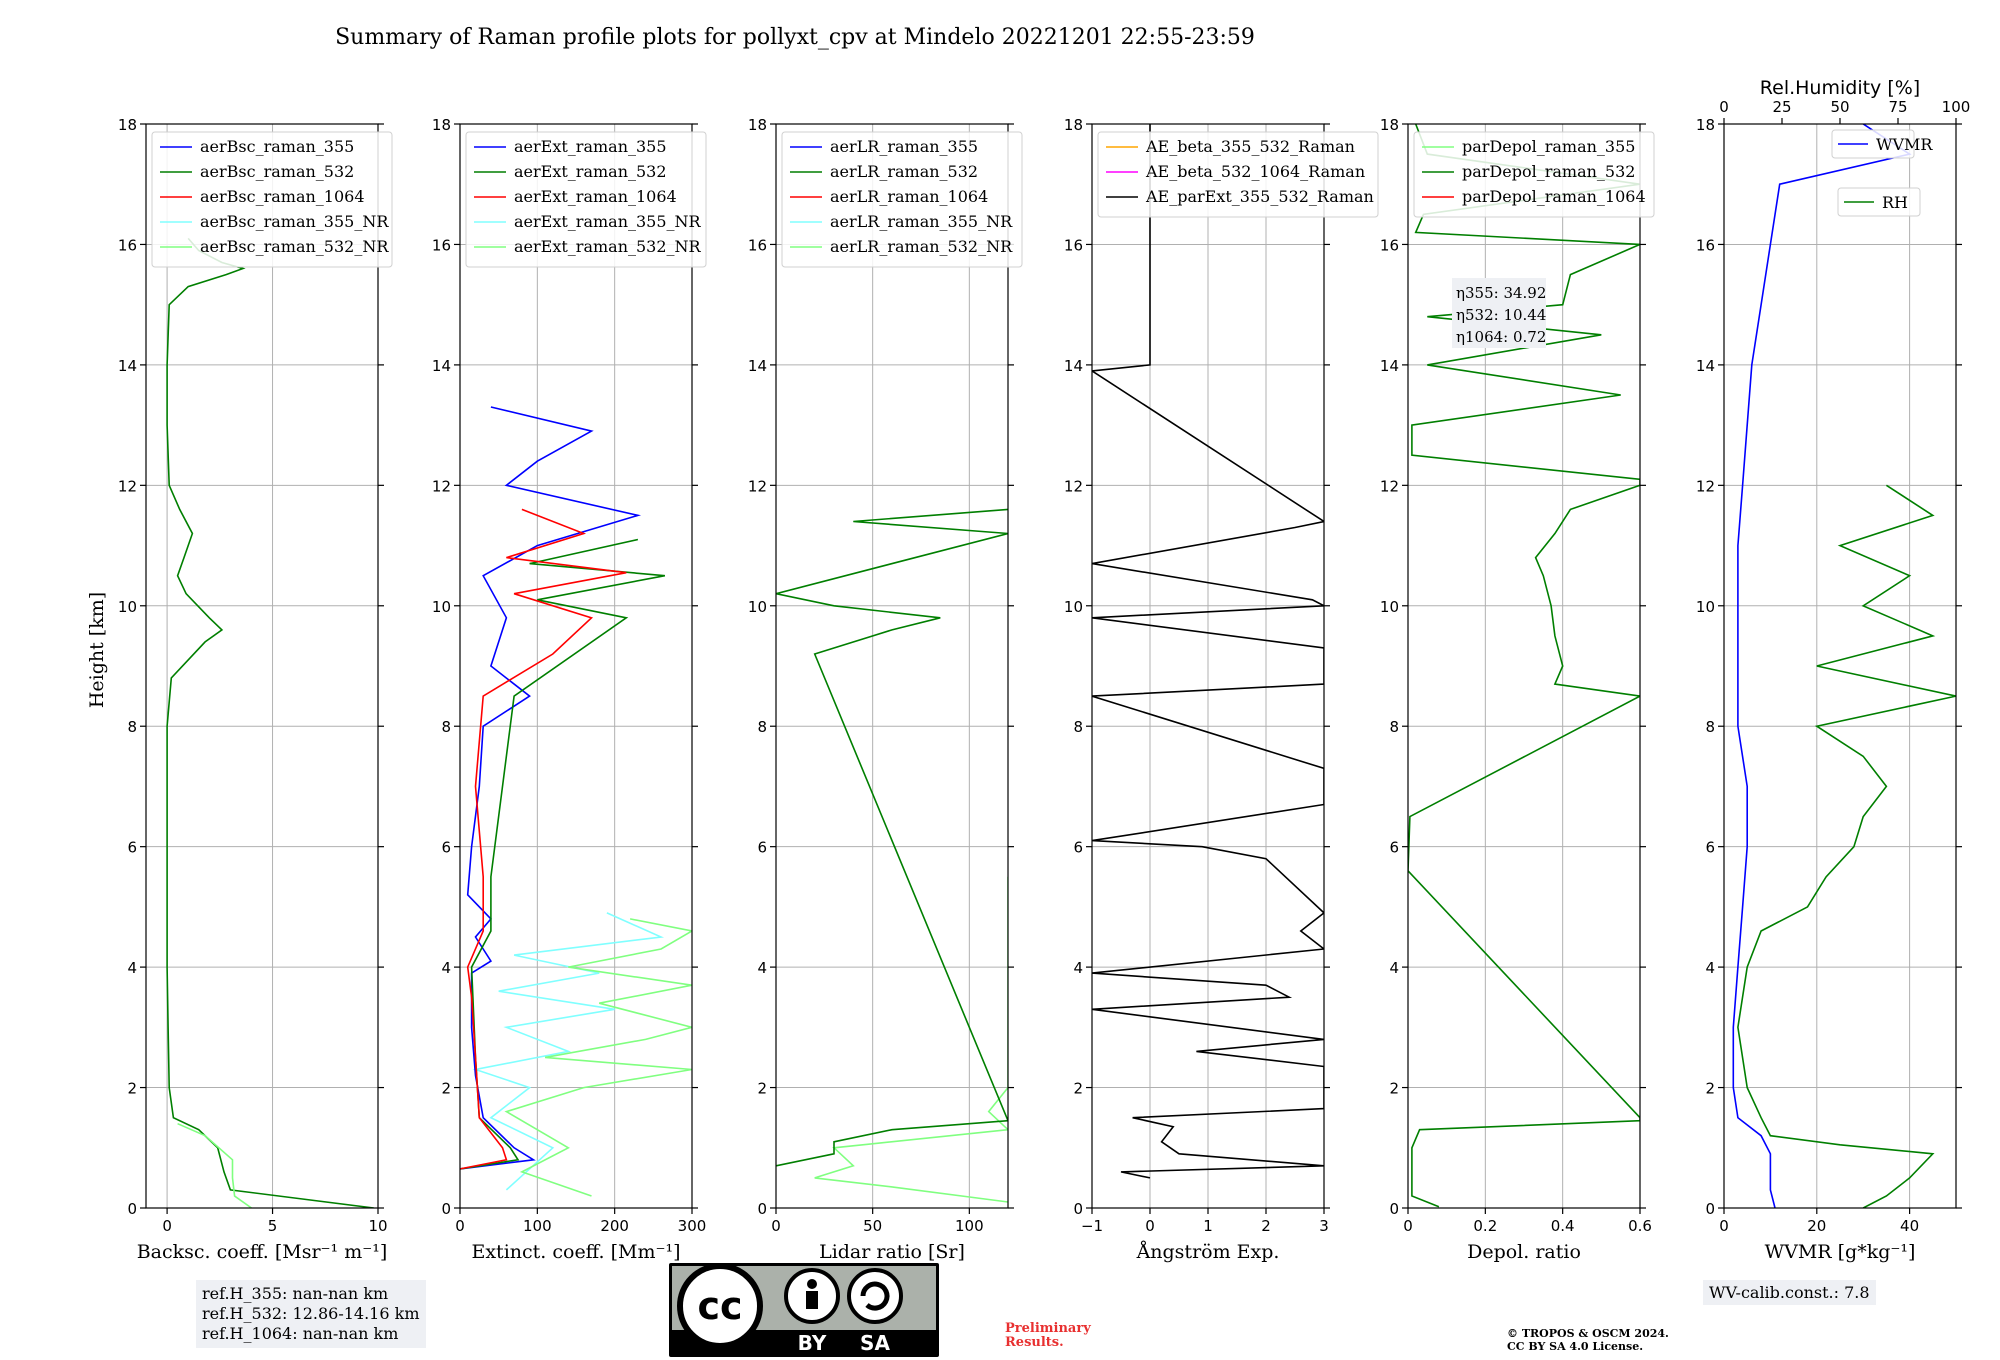 The image size is (2000, 1360). Describe the element at coordinates (277, 171) in the screenshot. I see `legend-entry: aerBsc_raman_532` at that location.